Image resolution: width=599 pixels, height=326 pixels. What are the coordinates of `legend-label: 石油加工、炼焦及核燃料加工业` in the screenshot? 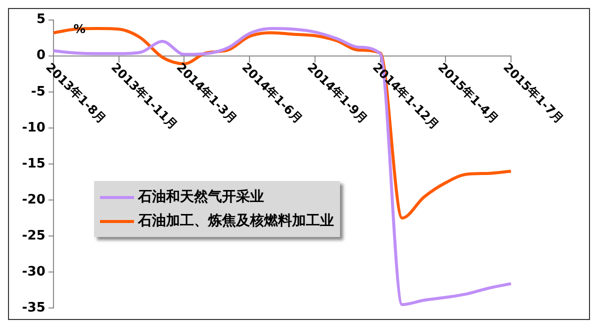 It's located at (236, 221).